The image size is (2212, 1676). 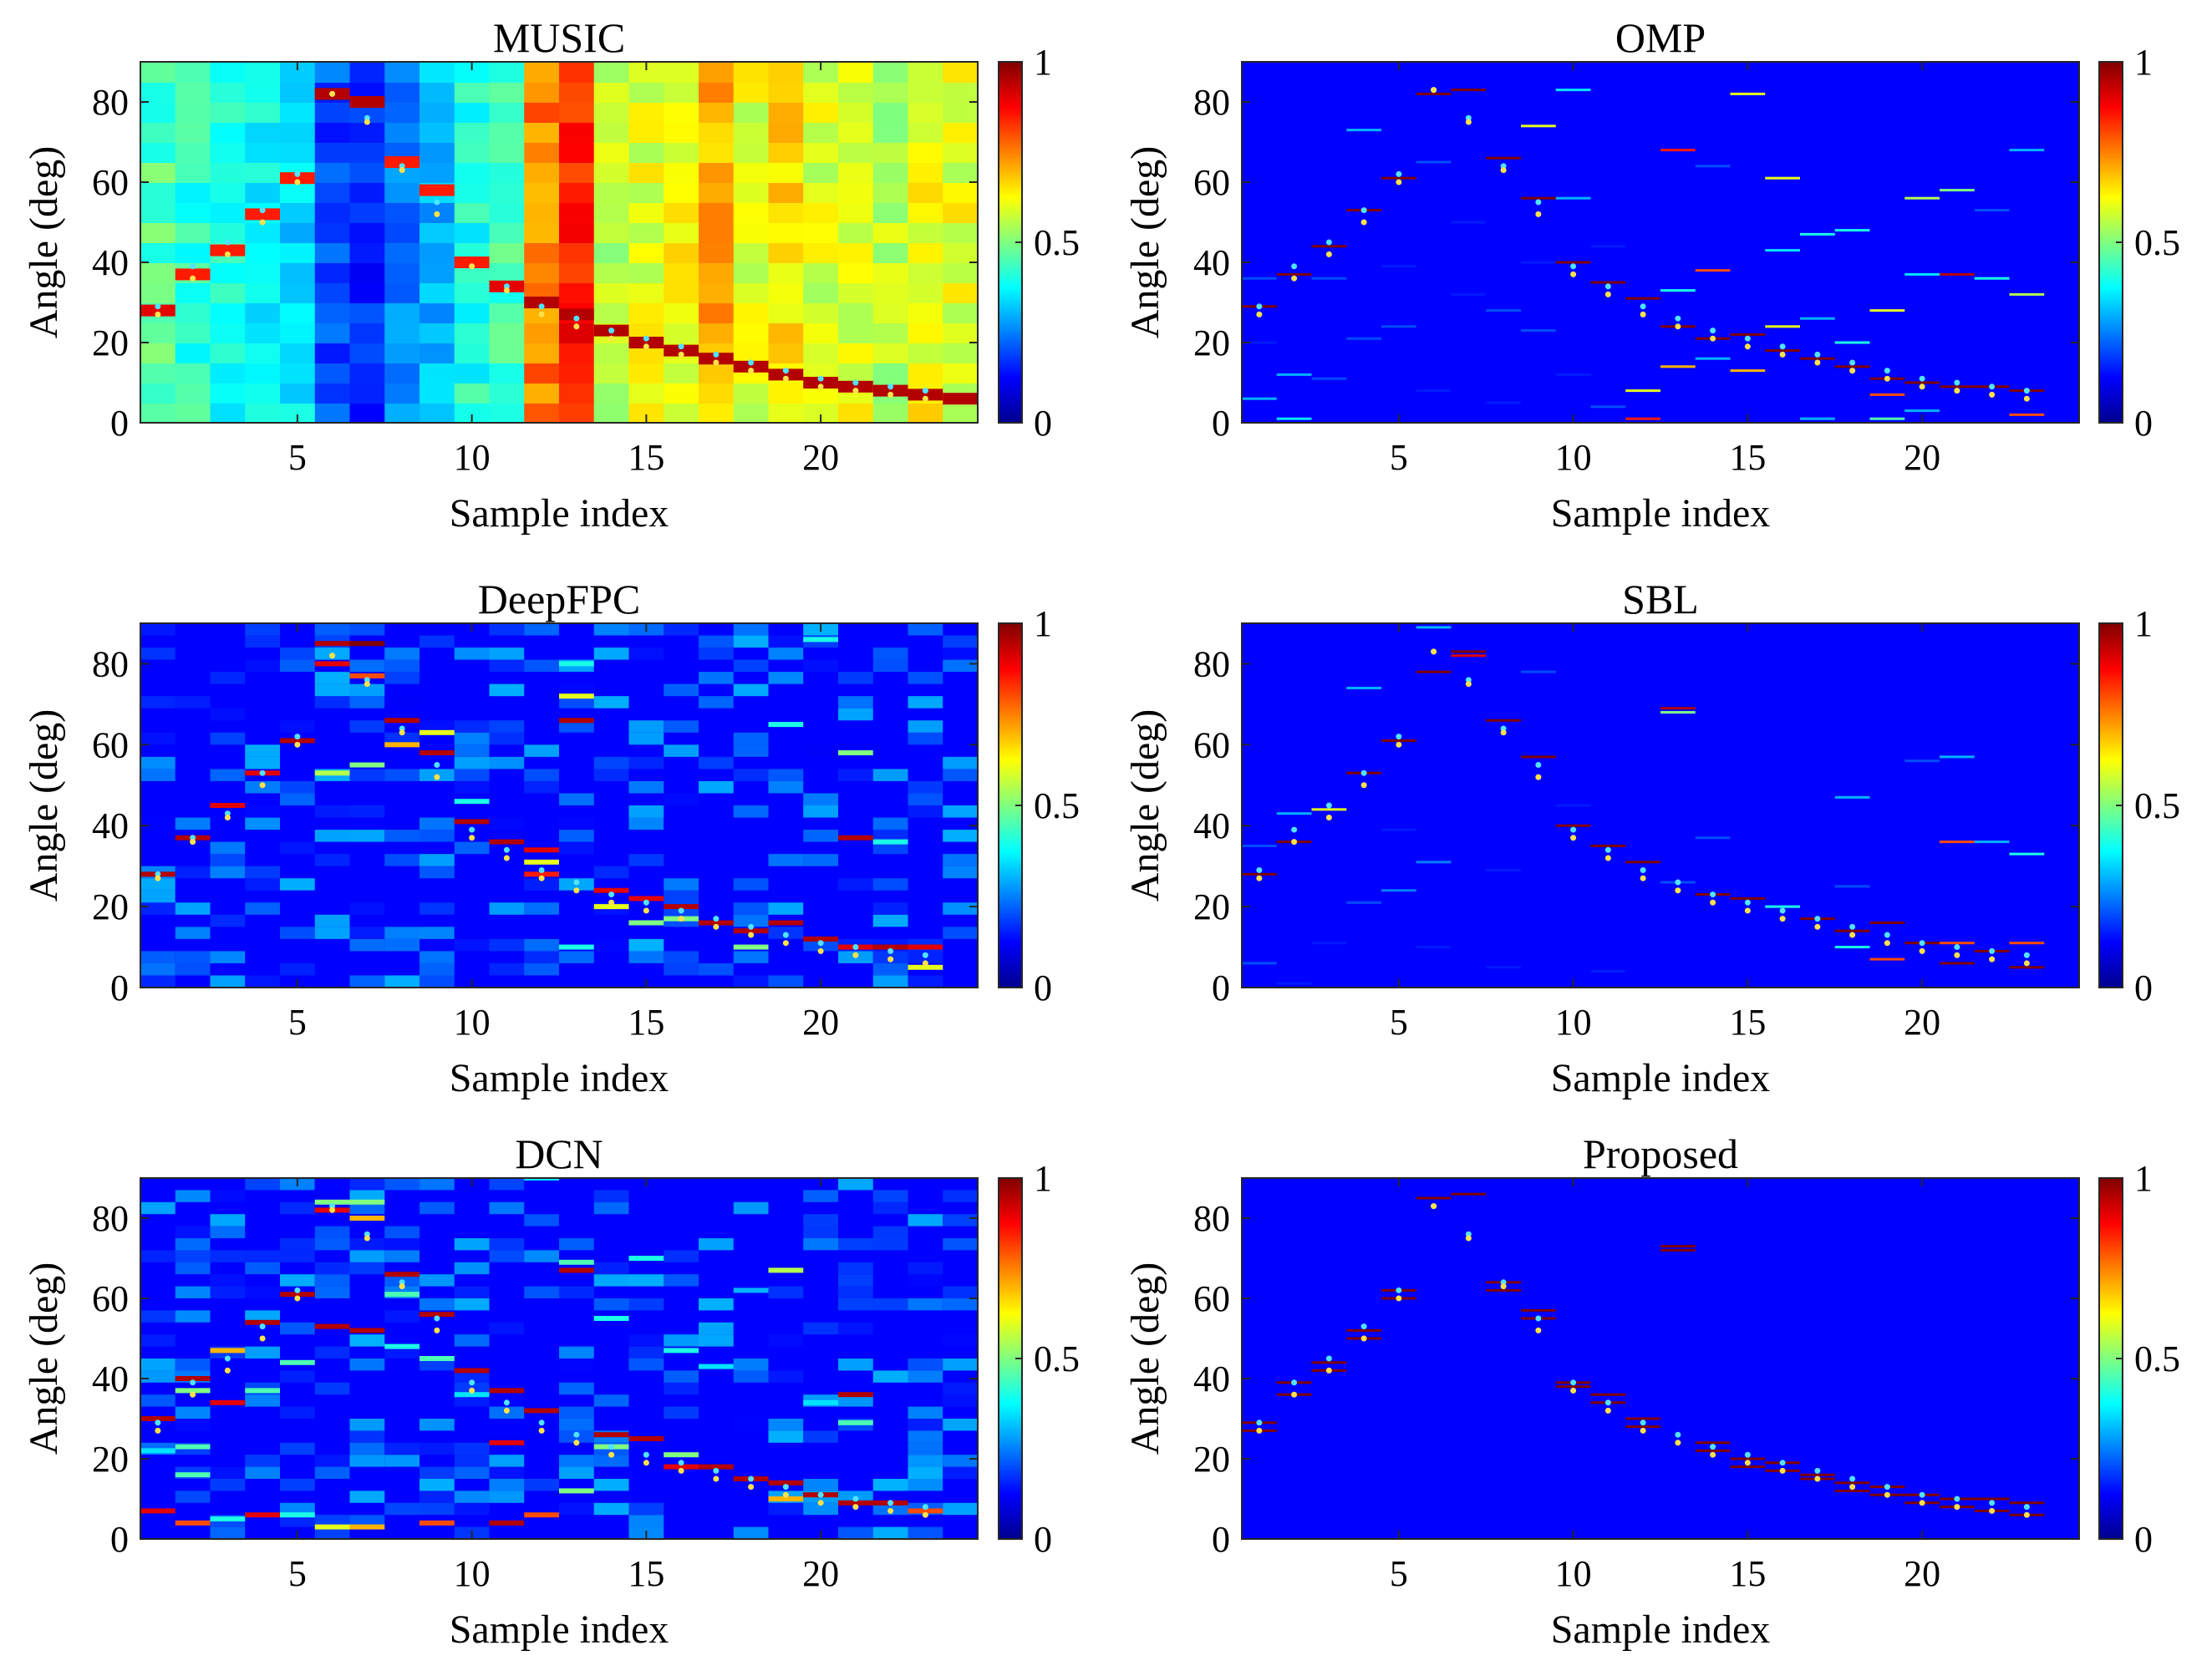 What do you see at coordinates (1747, 1022) in the screenshot?
I see `x-tick-label: 15` at bounding box center [1747, 1022].